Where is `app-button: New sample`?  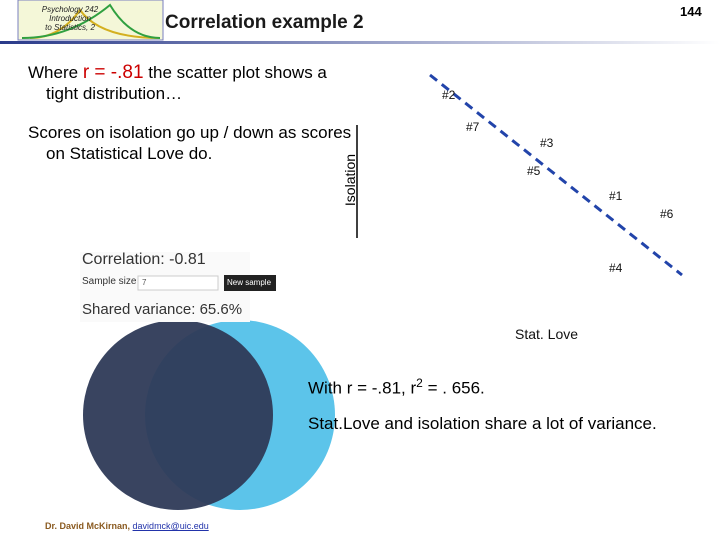 app-button: New sample is located at coordinates (249, 282).